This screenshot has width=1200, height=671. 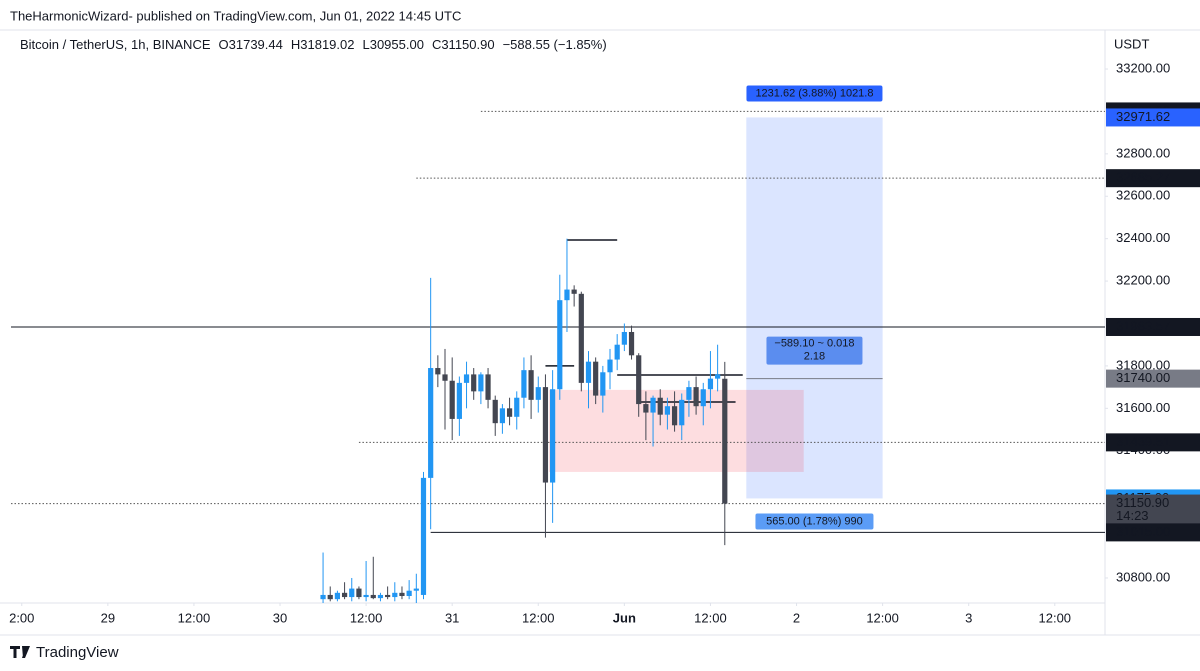 What do you see at coordinates (108, 617) in the screenshot?
I see `x-tick-label: 29` at bounding box center [108, 617].